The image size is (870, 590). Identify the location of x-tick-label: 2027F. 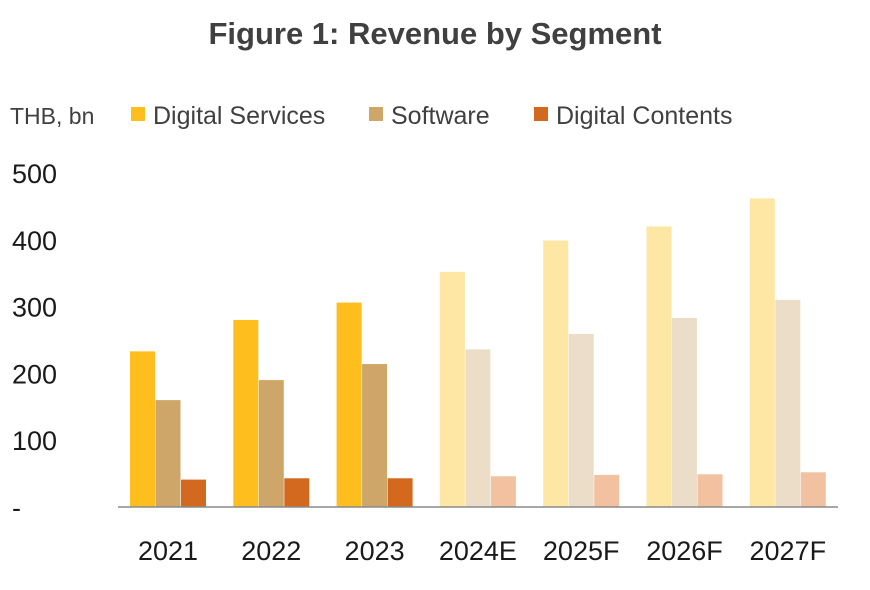
(788, 551).